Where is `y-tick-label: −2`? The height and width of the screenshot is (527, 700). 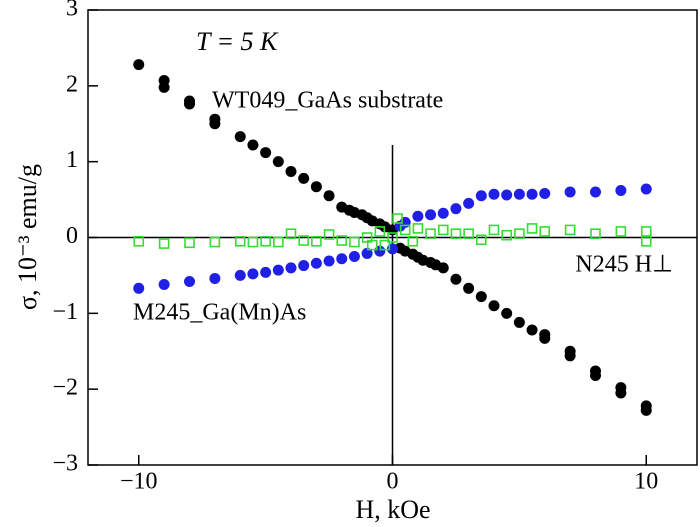 y-tick-label: −2 is located at coordinates (65, 388).